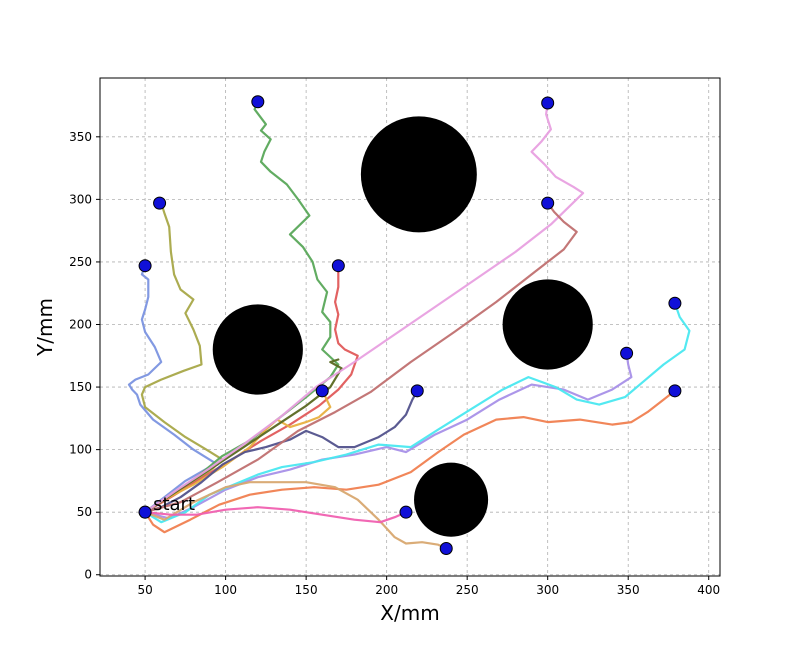 The width and height of the screenshot is (800, 646). Describe the element at coordinates (306, 590) in the screenshot. I see `x-tick-label: 150` at that location.